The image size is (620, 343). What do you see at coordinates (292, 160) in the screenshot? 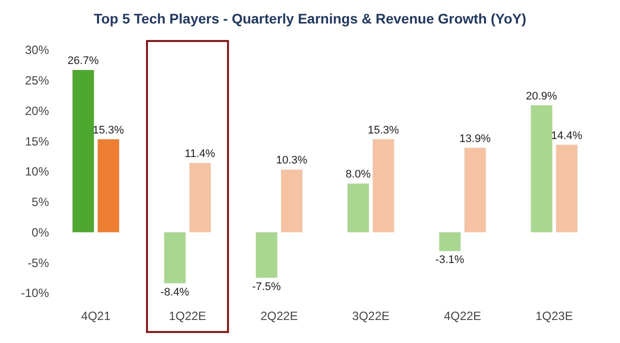
I see `data-label: 10.3%` at bounding box center [292, 160].